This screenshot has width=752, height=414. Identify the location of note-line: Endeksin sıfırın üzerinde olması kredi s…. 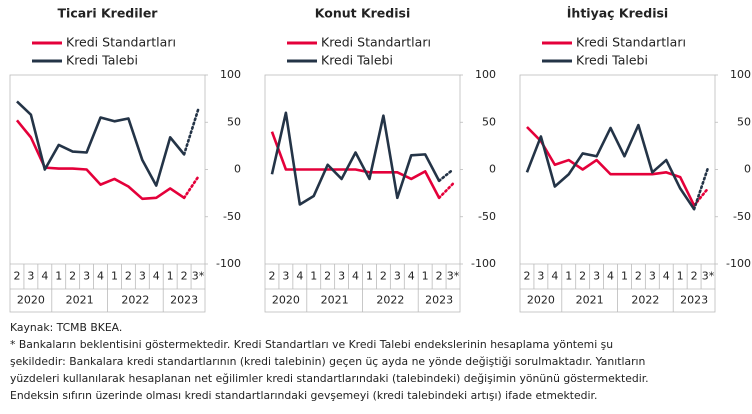
(303, 395).